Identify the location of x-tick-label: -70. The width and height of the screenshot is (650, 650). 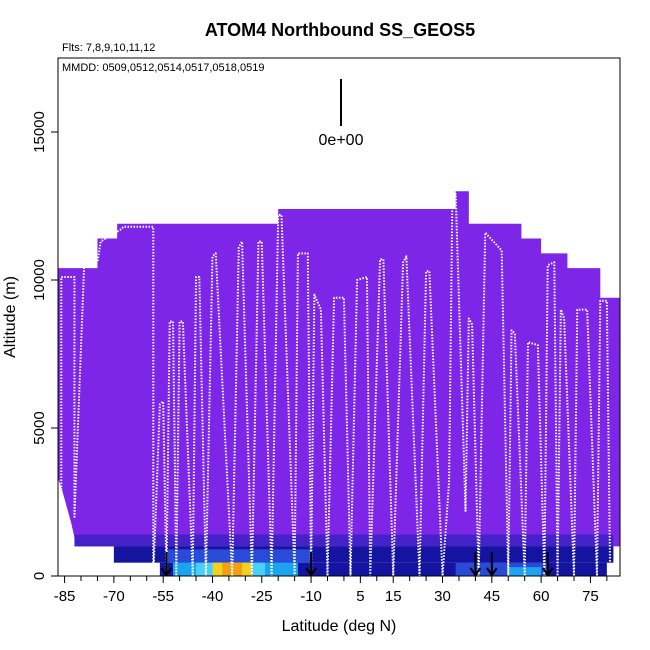
(114, 596).